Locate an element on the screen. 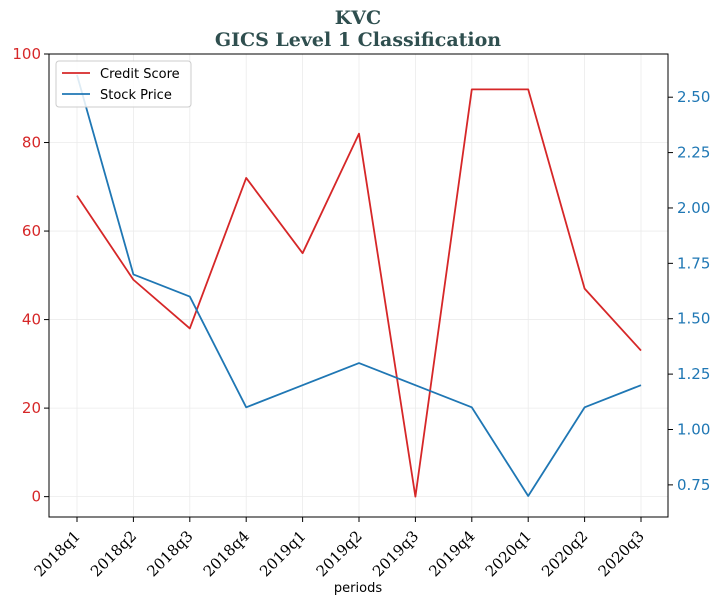 The image size is (722, 605). right-tick-label: 2.50 is located at coordinates (693, 97).